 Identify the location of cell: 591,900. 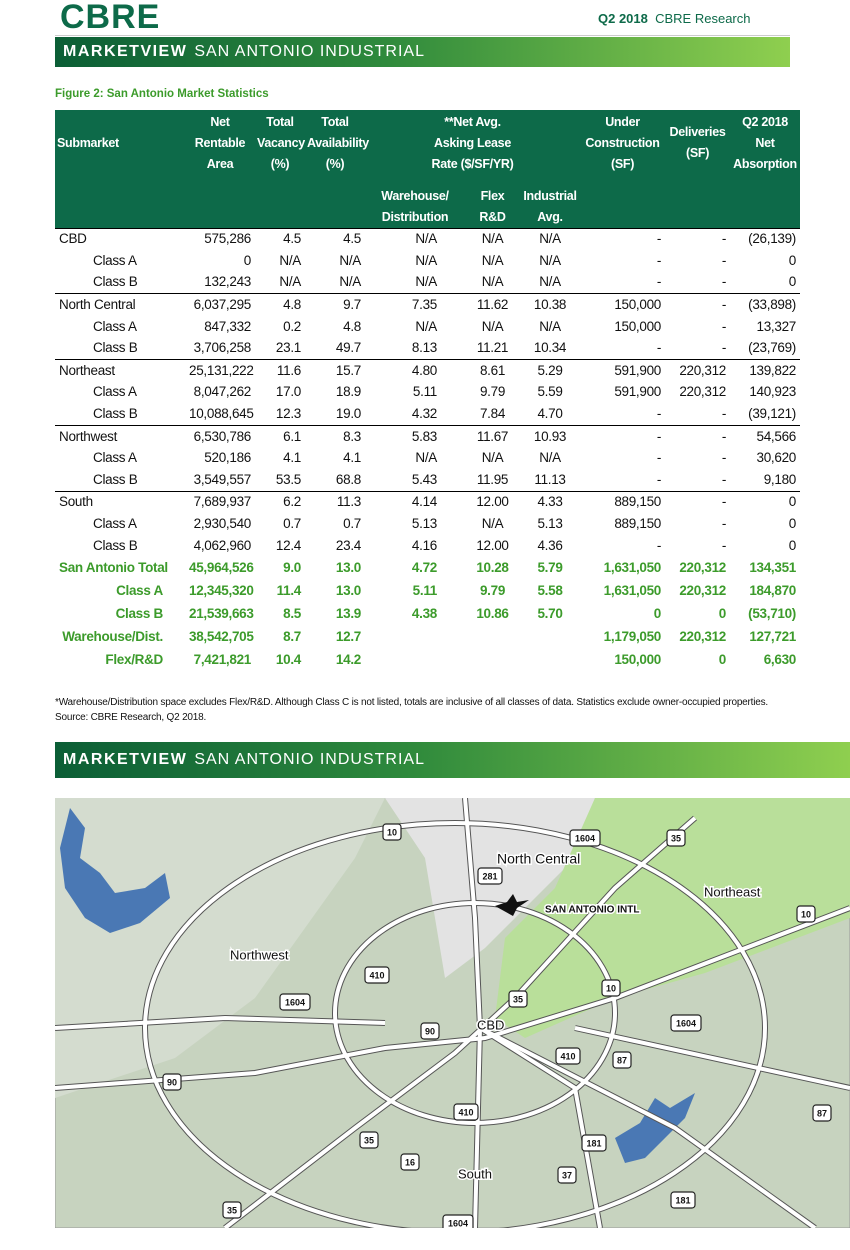
(623, 370).